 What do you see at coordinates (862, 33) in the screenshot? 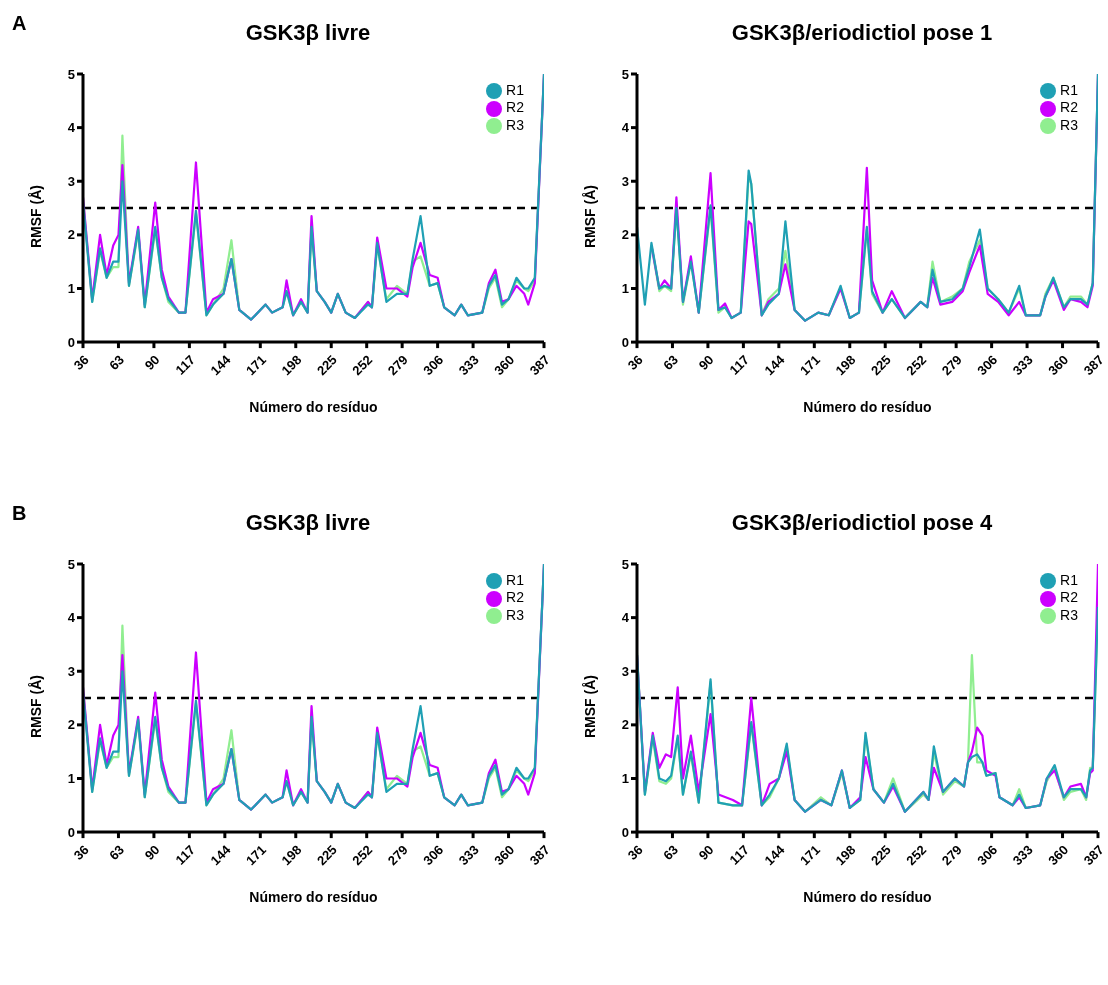
I see `chart-title: GSK3β/eriodictiol pose 1` at bounding box center [862, 33].